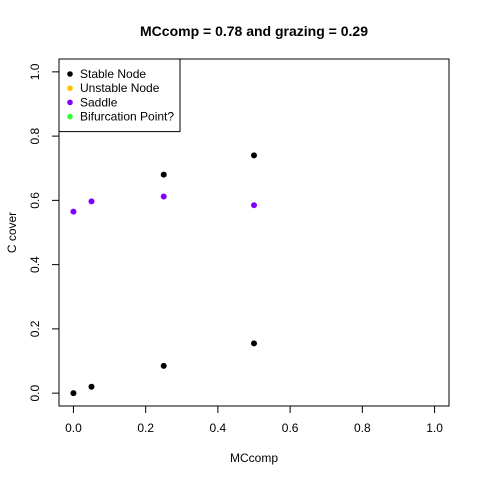 The image size is (480, 480). Describe the element at coordinates (362, 428) in the screenshot. I see `x-tick-label: 0.8` at that location.